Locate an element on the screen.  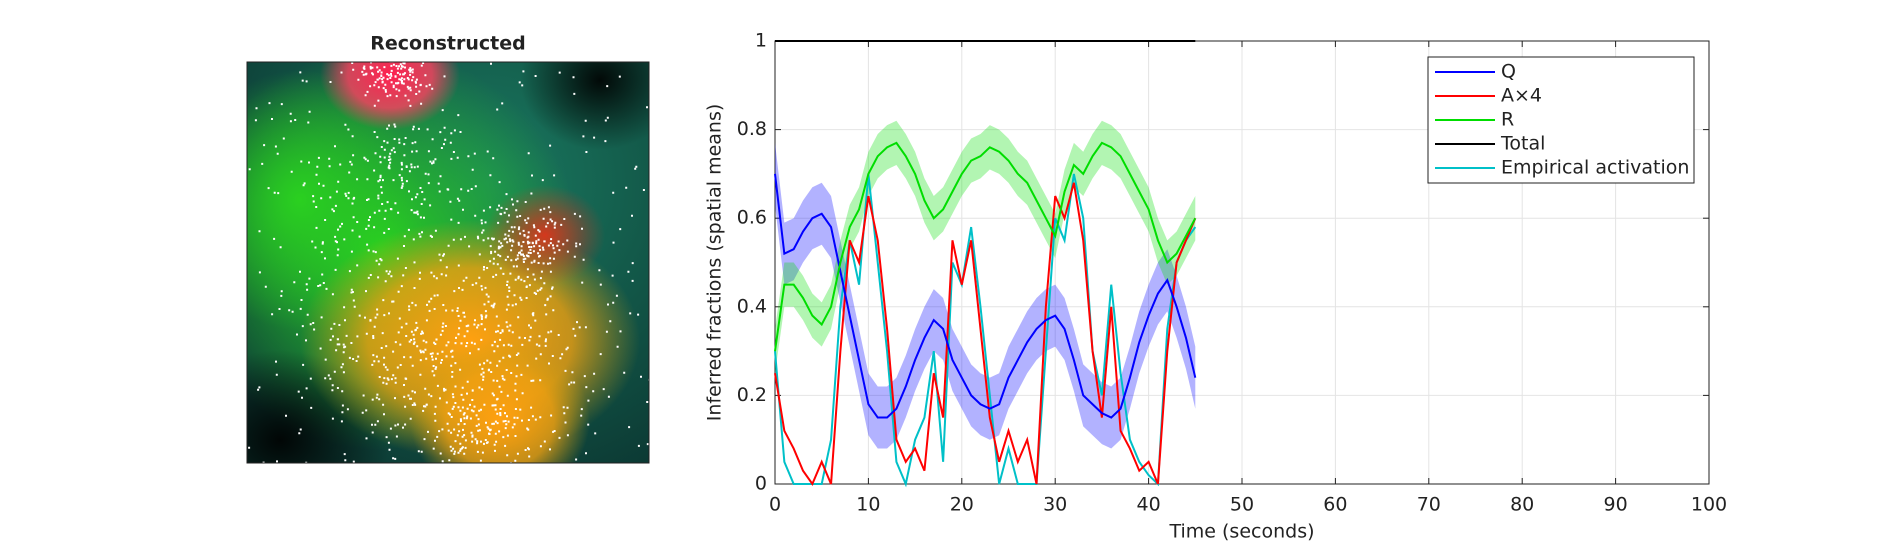
x-tick-label: 90 is located at coordinates (1616, 505).